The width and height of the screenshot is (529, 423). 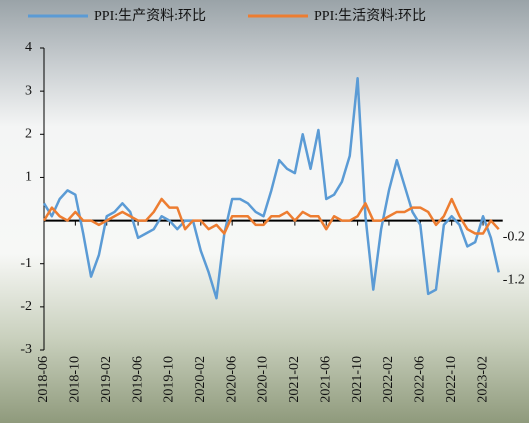 I want to click on x-tick-label: 2021-06, so click(x=325, y=379).